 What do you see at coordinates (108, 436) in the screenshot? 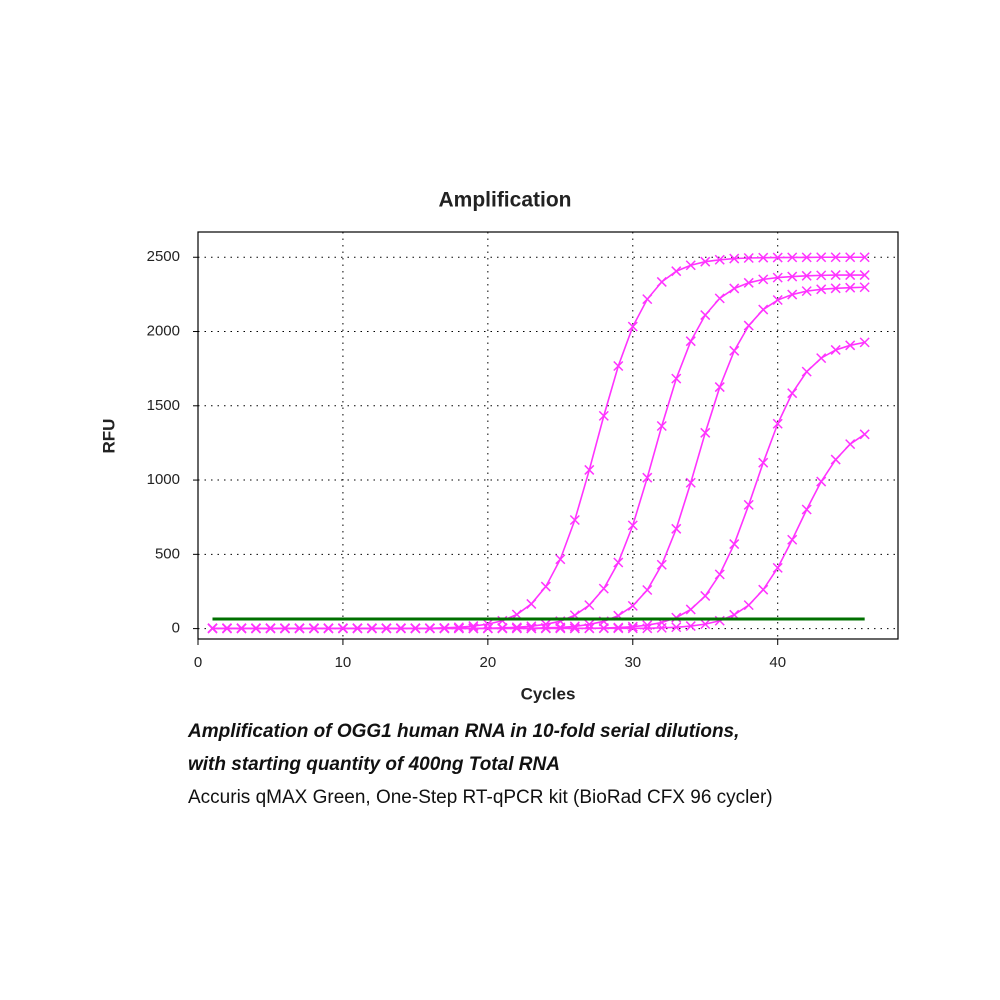
I see `y-axis-label: RFU` at bounding box center [108, 436].